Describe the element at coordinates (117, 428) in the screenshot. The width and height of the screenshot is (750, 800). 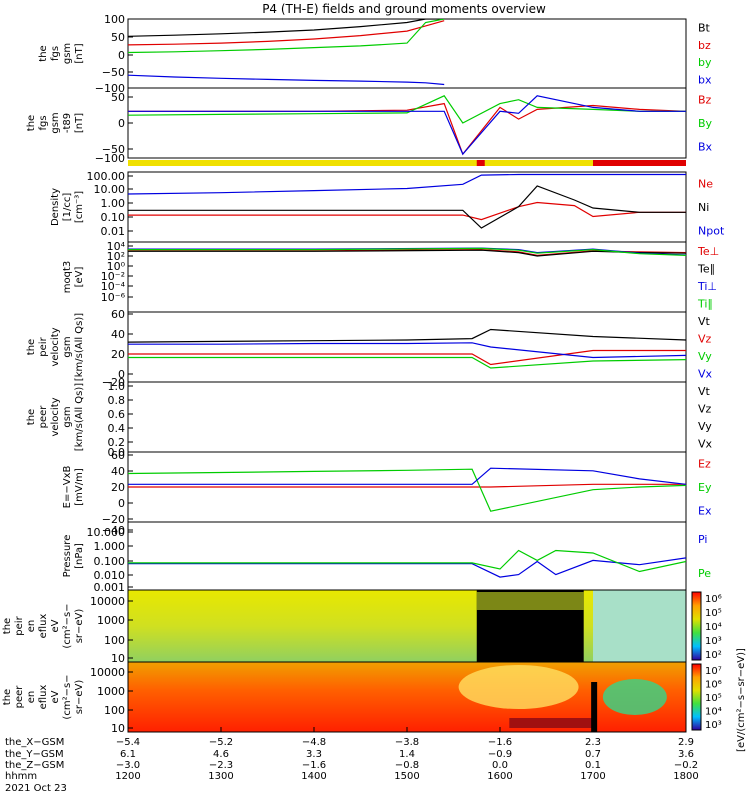
I see `y-tick-label: 0.4` at that location.